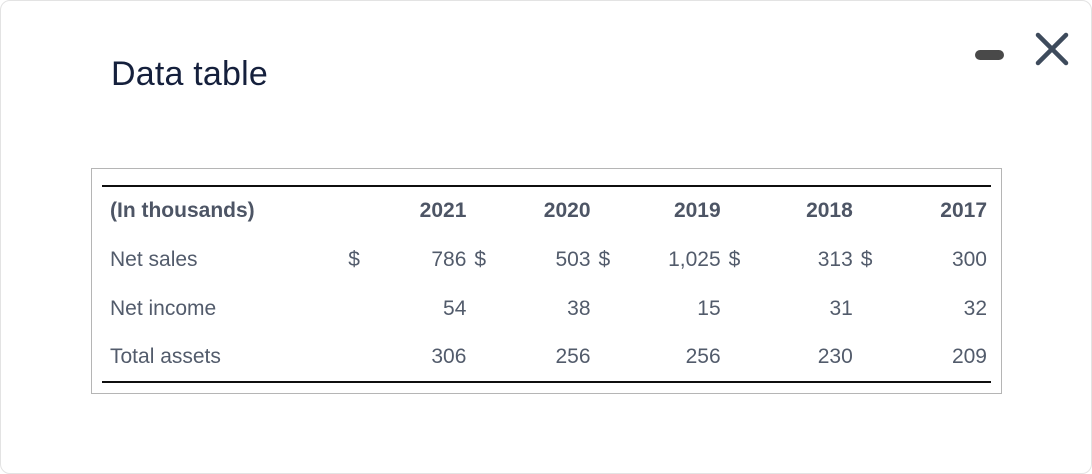 This screenshot has height=474, width=1092. Describe the element at coordinates (835, 356) in the screenshot. I see `cell-value: 230` at that location.